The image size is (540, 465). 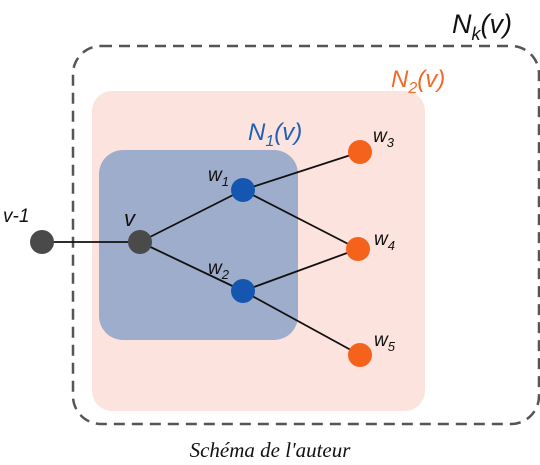 I want to click on node-w1, so click(x=243, y=190).